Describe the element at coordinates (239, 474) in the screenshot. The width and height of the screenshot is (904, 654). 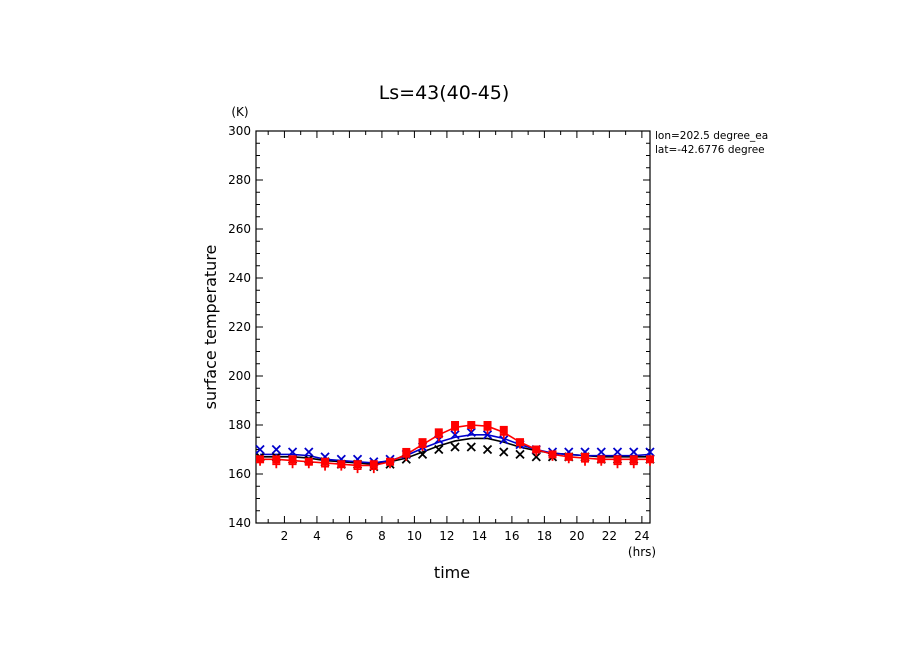
I see `y-tick-label: 160` at that location.